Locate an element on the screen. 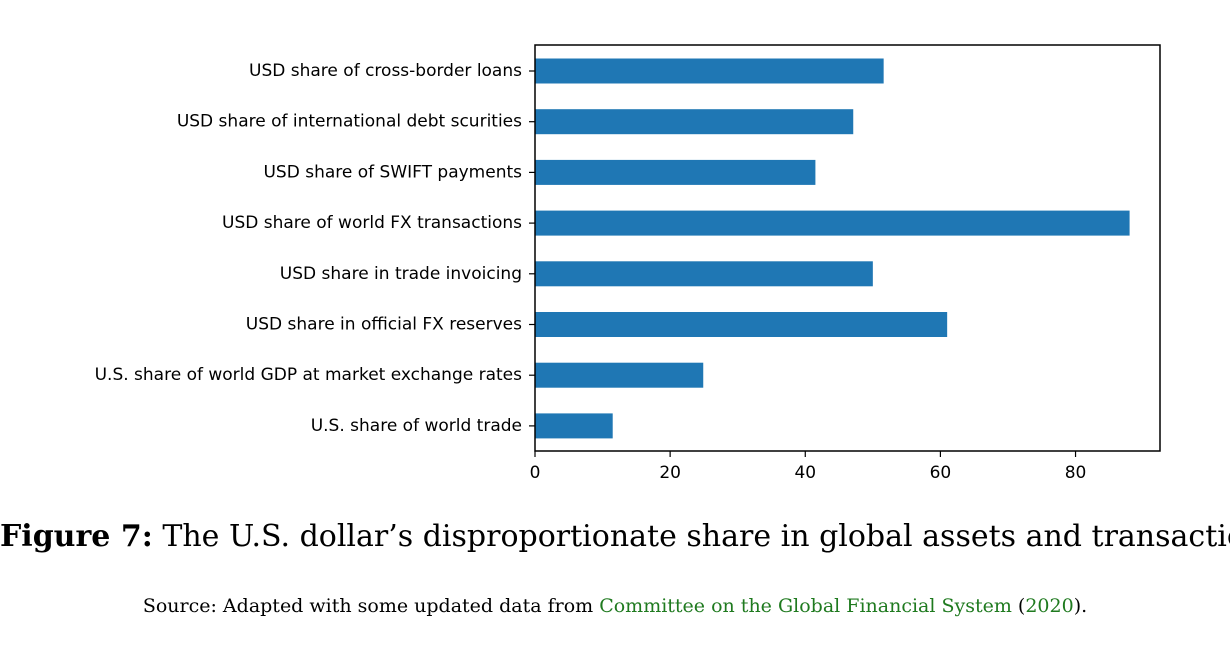 This screenshot has height=662, width=1230. x-tick-label: 20 is located at coordinates (670, 473).